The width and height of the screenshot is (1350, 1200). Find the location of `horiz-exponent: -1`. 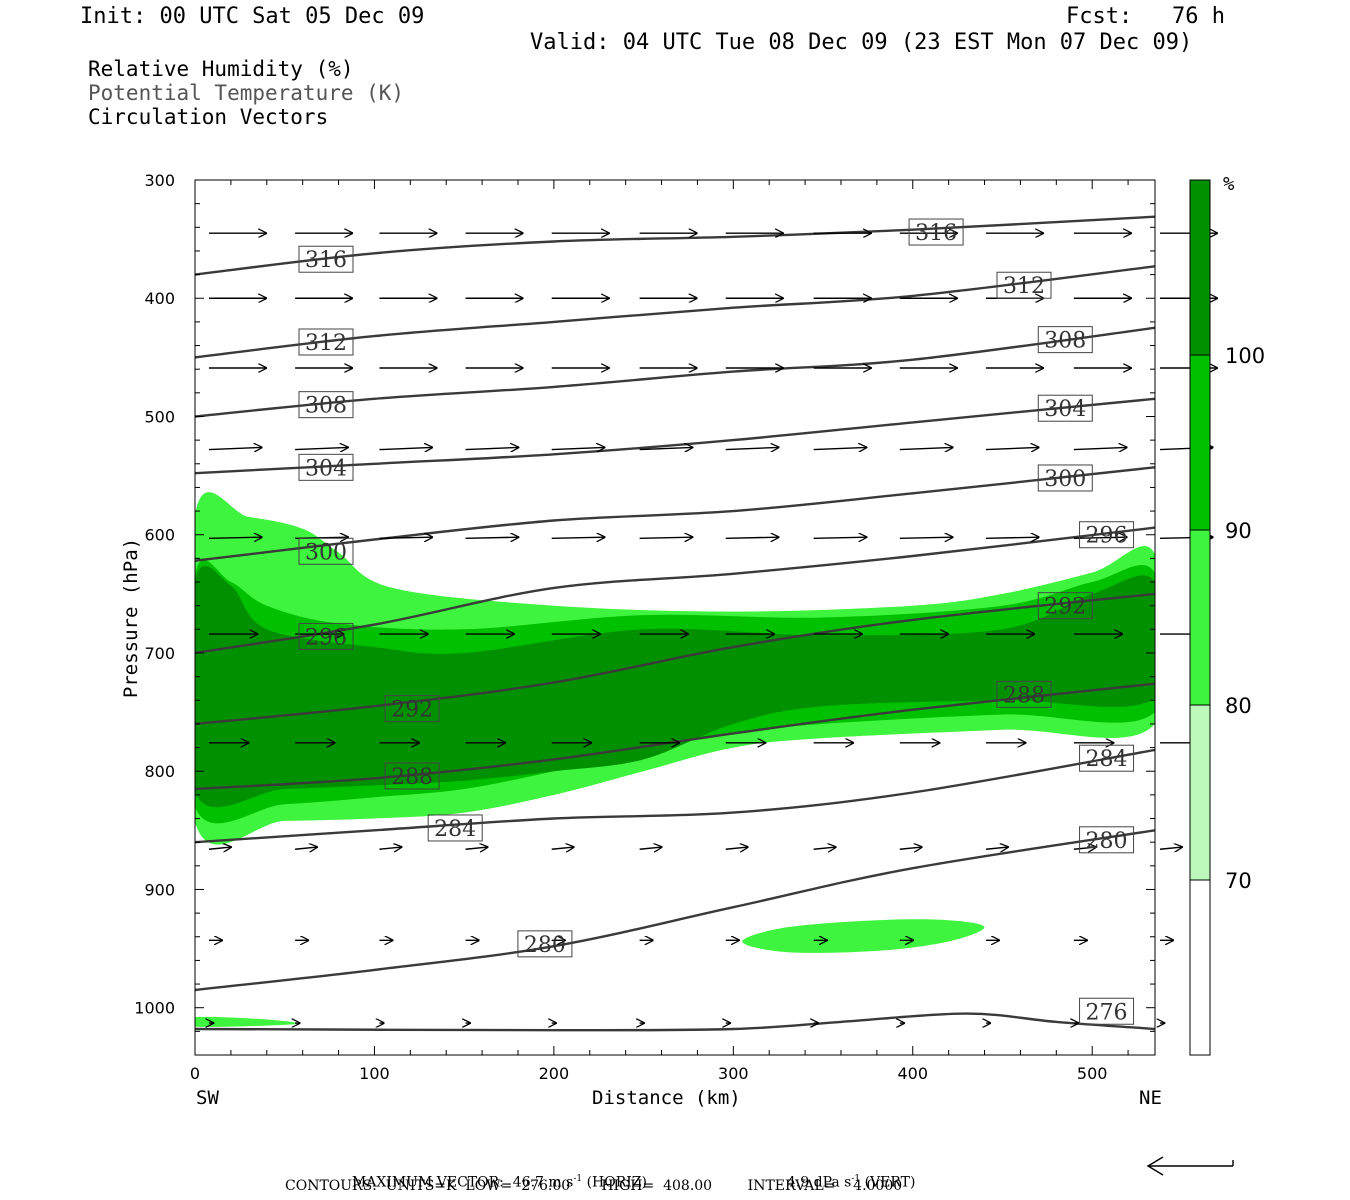

horiz-exponent: -1 is located at coordinates (578, 1179).